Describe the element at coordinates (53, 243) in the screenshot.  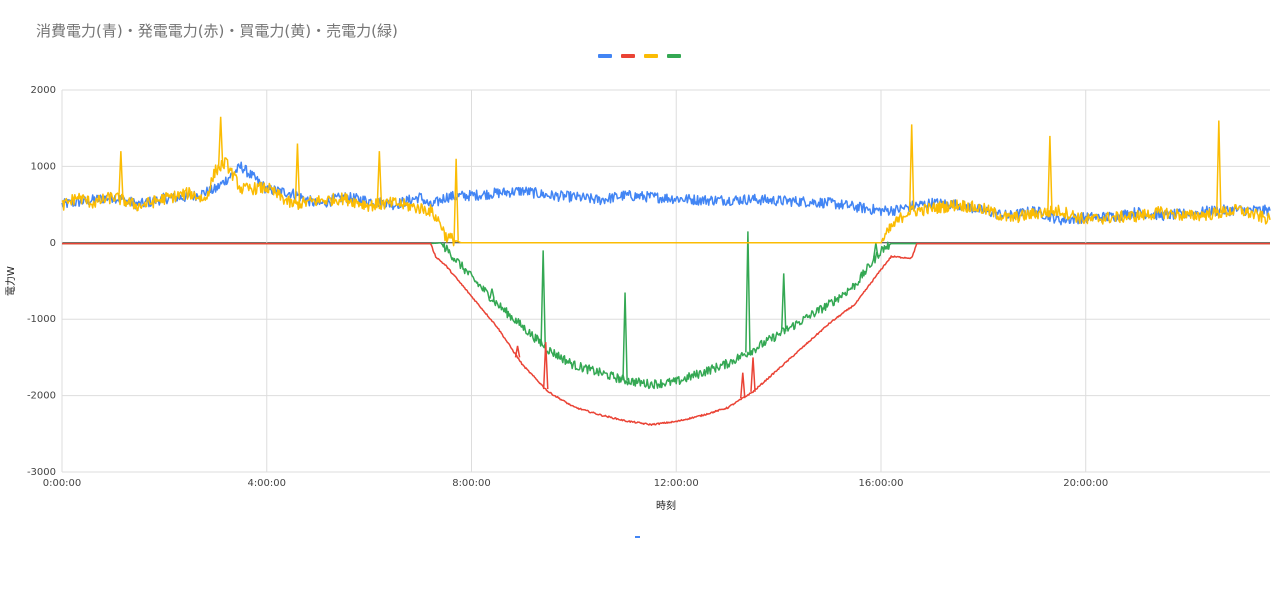
I see `y-tick-label: 0` at that location.